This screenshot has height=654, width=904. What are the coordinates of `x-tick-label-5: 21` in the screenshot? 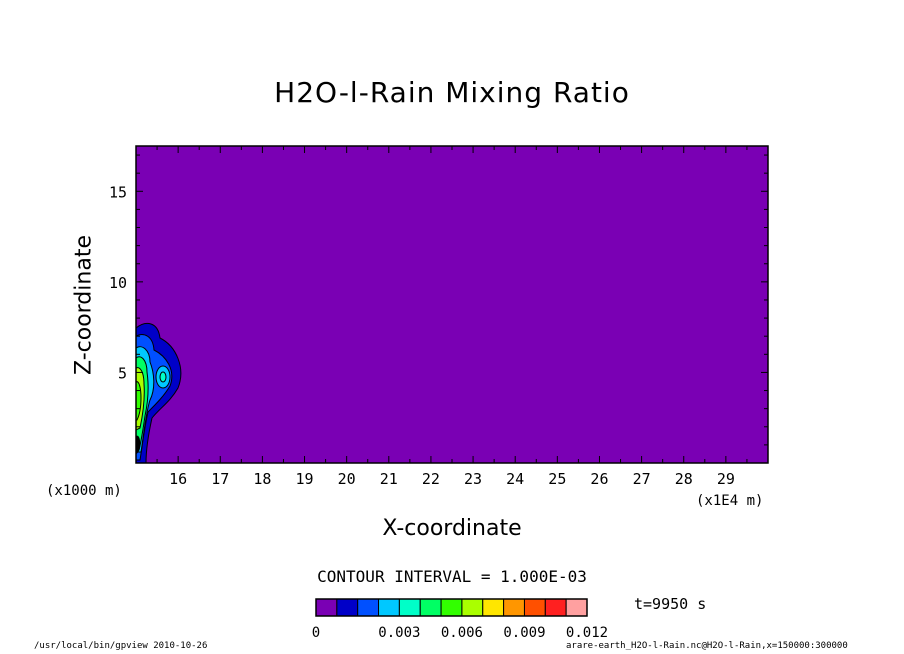 It's located at (389, 479).